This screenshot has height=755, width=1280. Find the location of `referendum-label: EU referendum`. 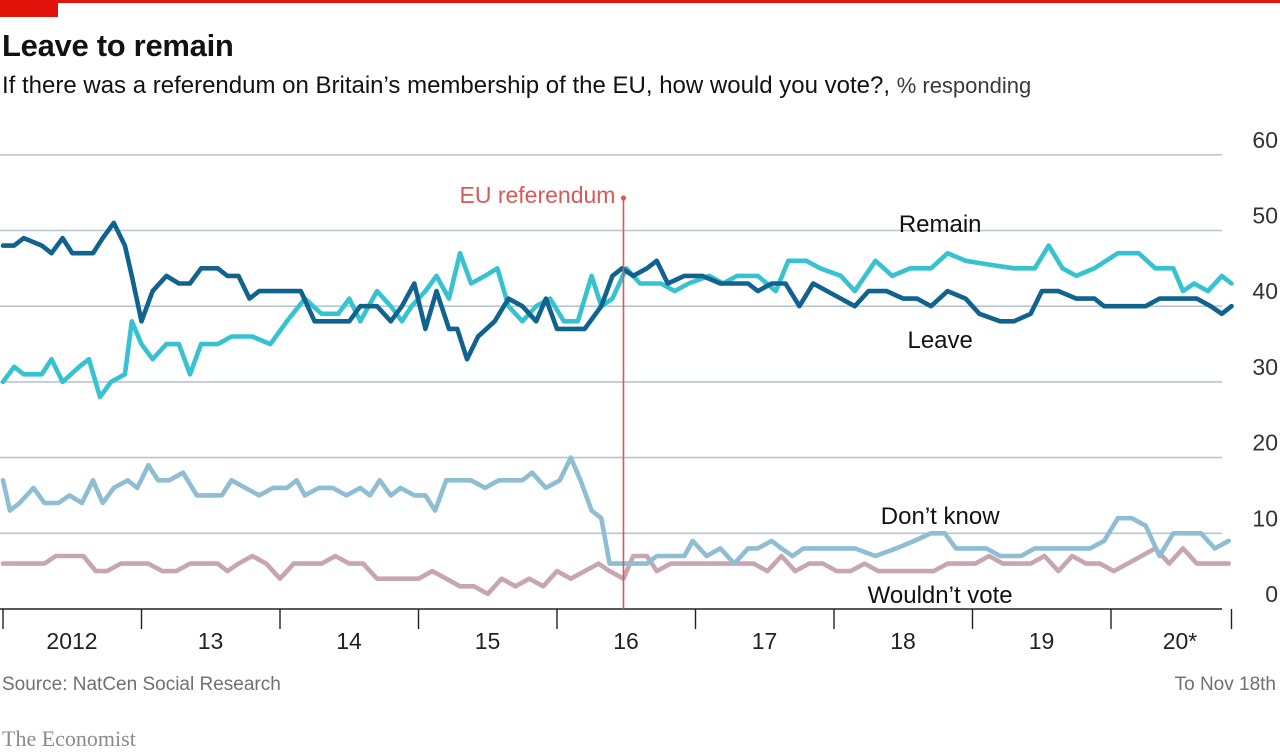

referendum-label: EU referendum is located at coordinates (538, 195).